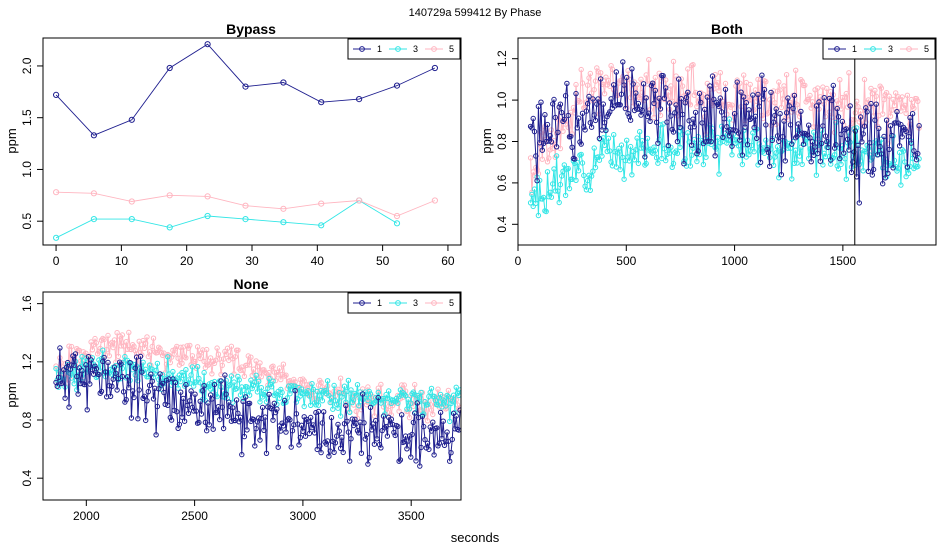 The width and height of the screenshot is (950, 555). Describe the element at coordinates (873, 49) in the screenshot. I see `both-legend-swatch-point` at that location.